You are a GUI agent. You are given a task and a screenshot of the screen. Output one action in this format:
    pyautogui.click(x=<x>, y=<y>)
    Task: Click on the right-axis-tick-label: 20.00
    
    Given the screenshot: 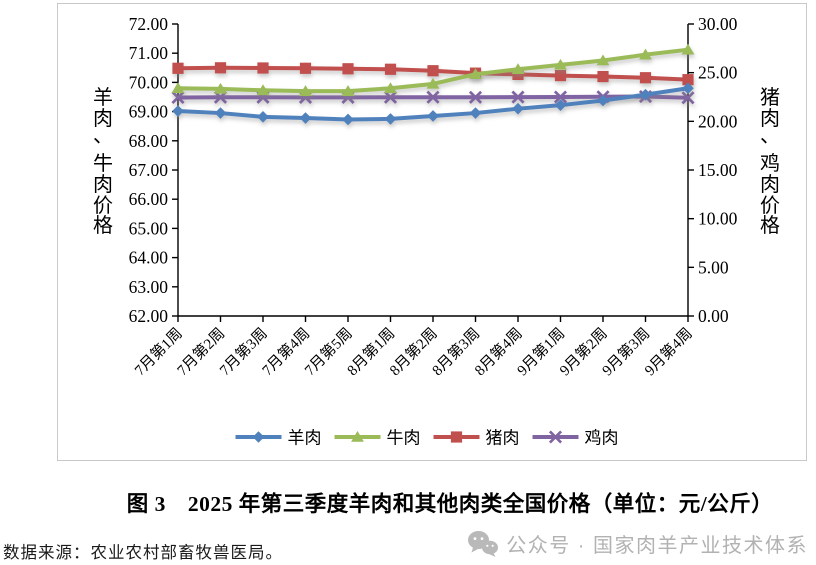 What is the action you would take?
    pyautogui.click(x=718, y=121)
    